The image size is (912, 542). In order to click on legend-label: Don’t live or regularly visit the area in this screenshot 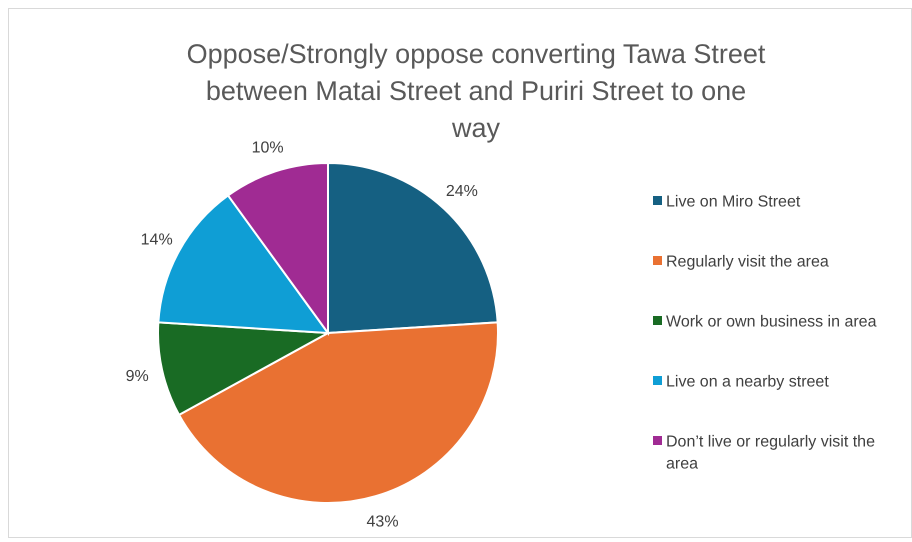, I will do `click(771, 453)`.